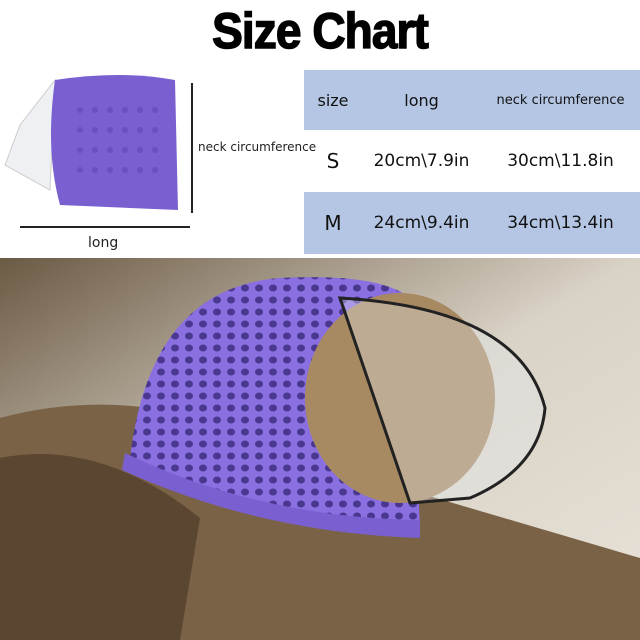  What do you see at coordinates (421, 161) in the screenshot?
I see `cell-long: 20cm\7.9in` at bounding box center [421, 161].